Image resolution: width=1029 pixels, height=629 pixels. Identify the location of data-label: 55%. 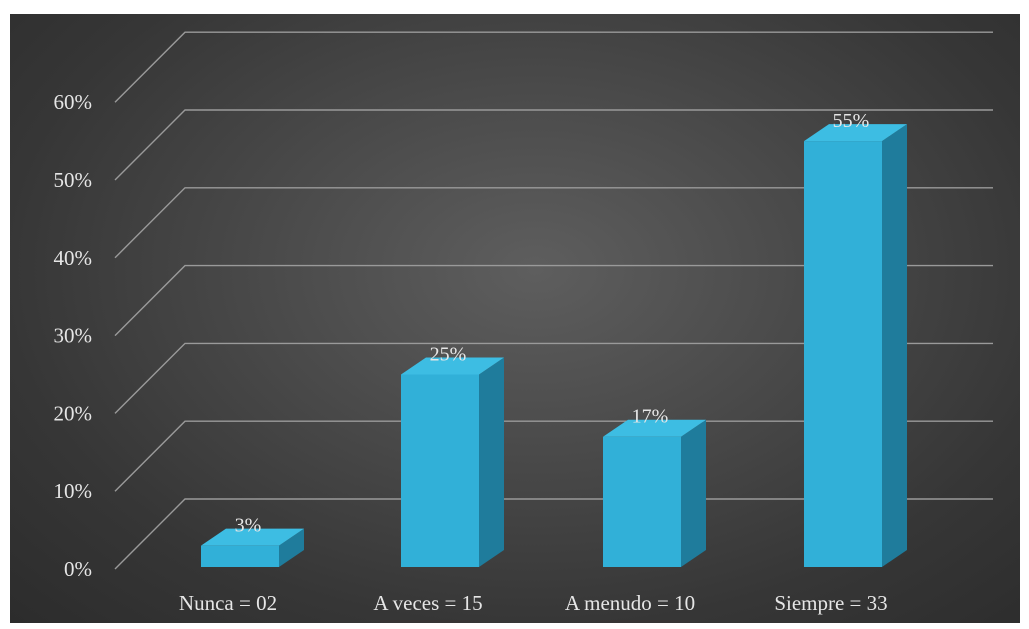
(851, 121).